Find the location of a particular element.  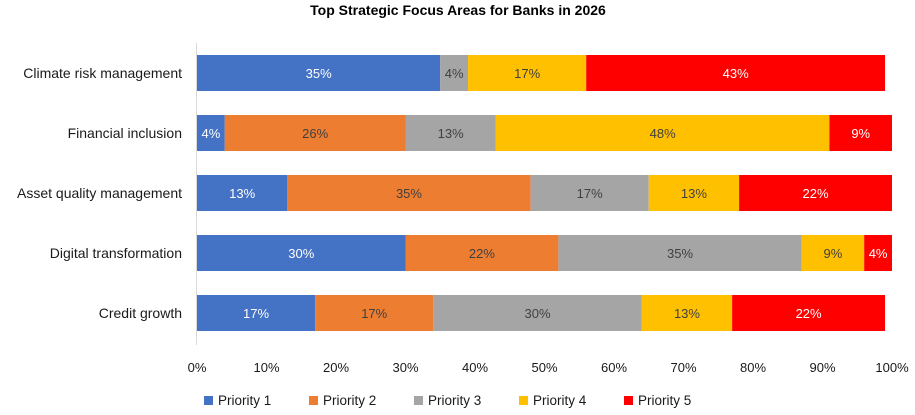

data-label: 26% is located at coordinates (315, 133).